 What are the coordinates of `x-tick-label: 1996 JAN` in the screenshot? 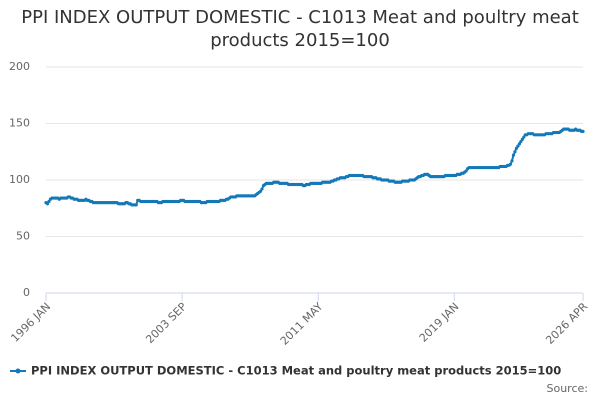 It's located at (30, 322).